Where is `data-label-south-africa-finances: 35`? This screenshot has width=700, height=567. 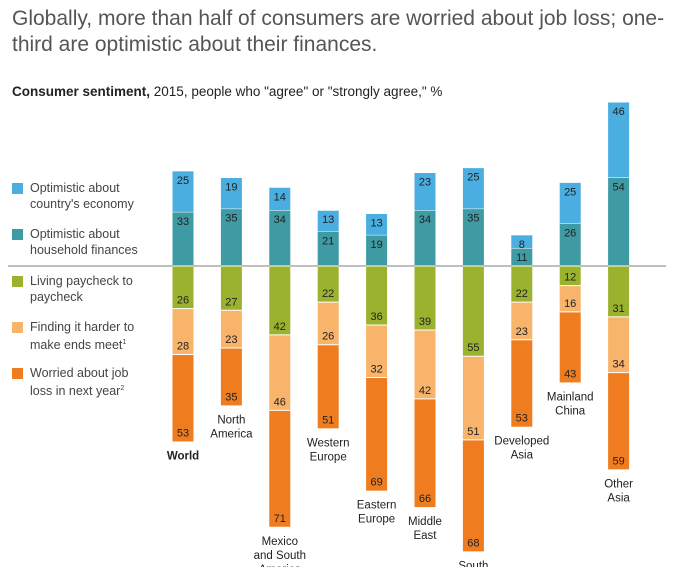 data-label-south-africa-finances: 35 is located at coordinates (473, 219).